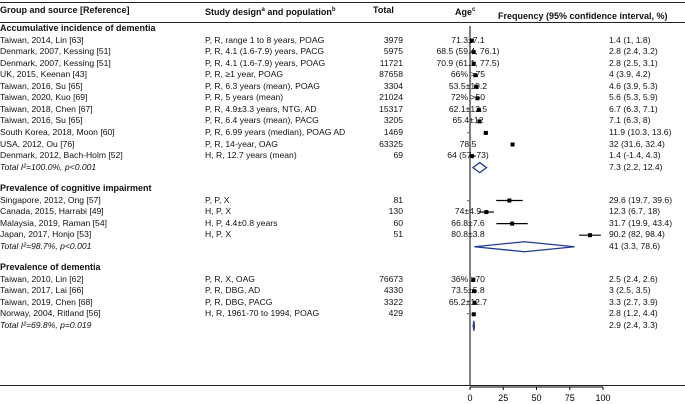  I want to click on effect-label: 29.6 (19.7, 39.6), so click(641, 199).